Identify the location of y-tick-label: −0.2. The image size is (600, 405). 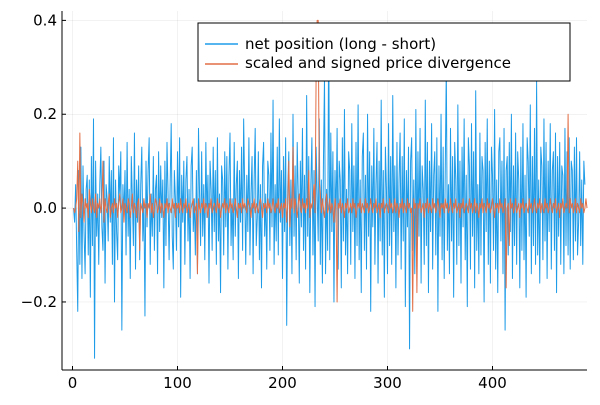
(39, 302).